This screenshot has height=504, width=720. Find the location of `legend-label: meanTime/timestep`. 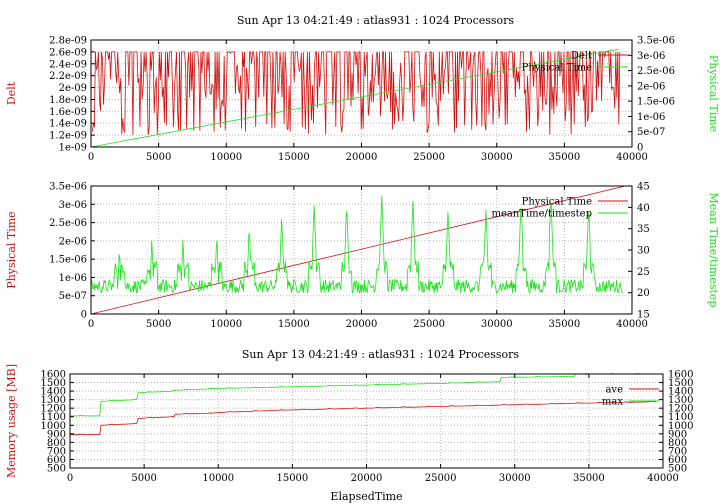

legend-label: meanTime/timestep is located at coordinates (541, 214).